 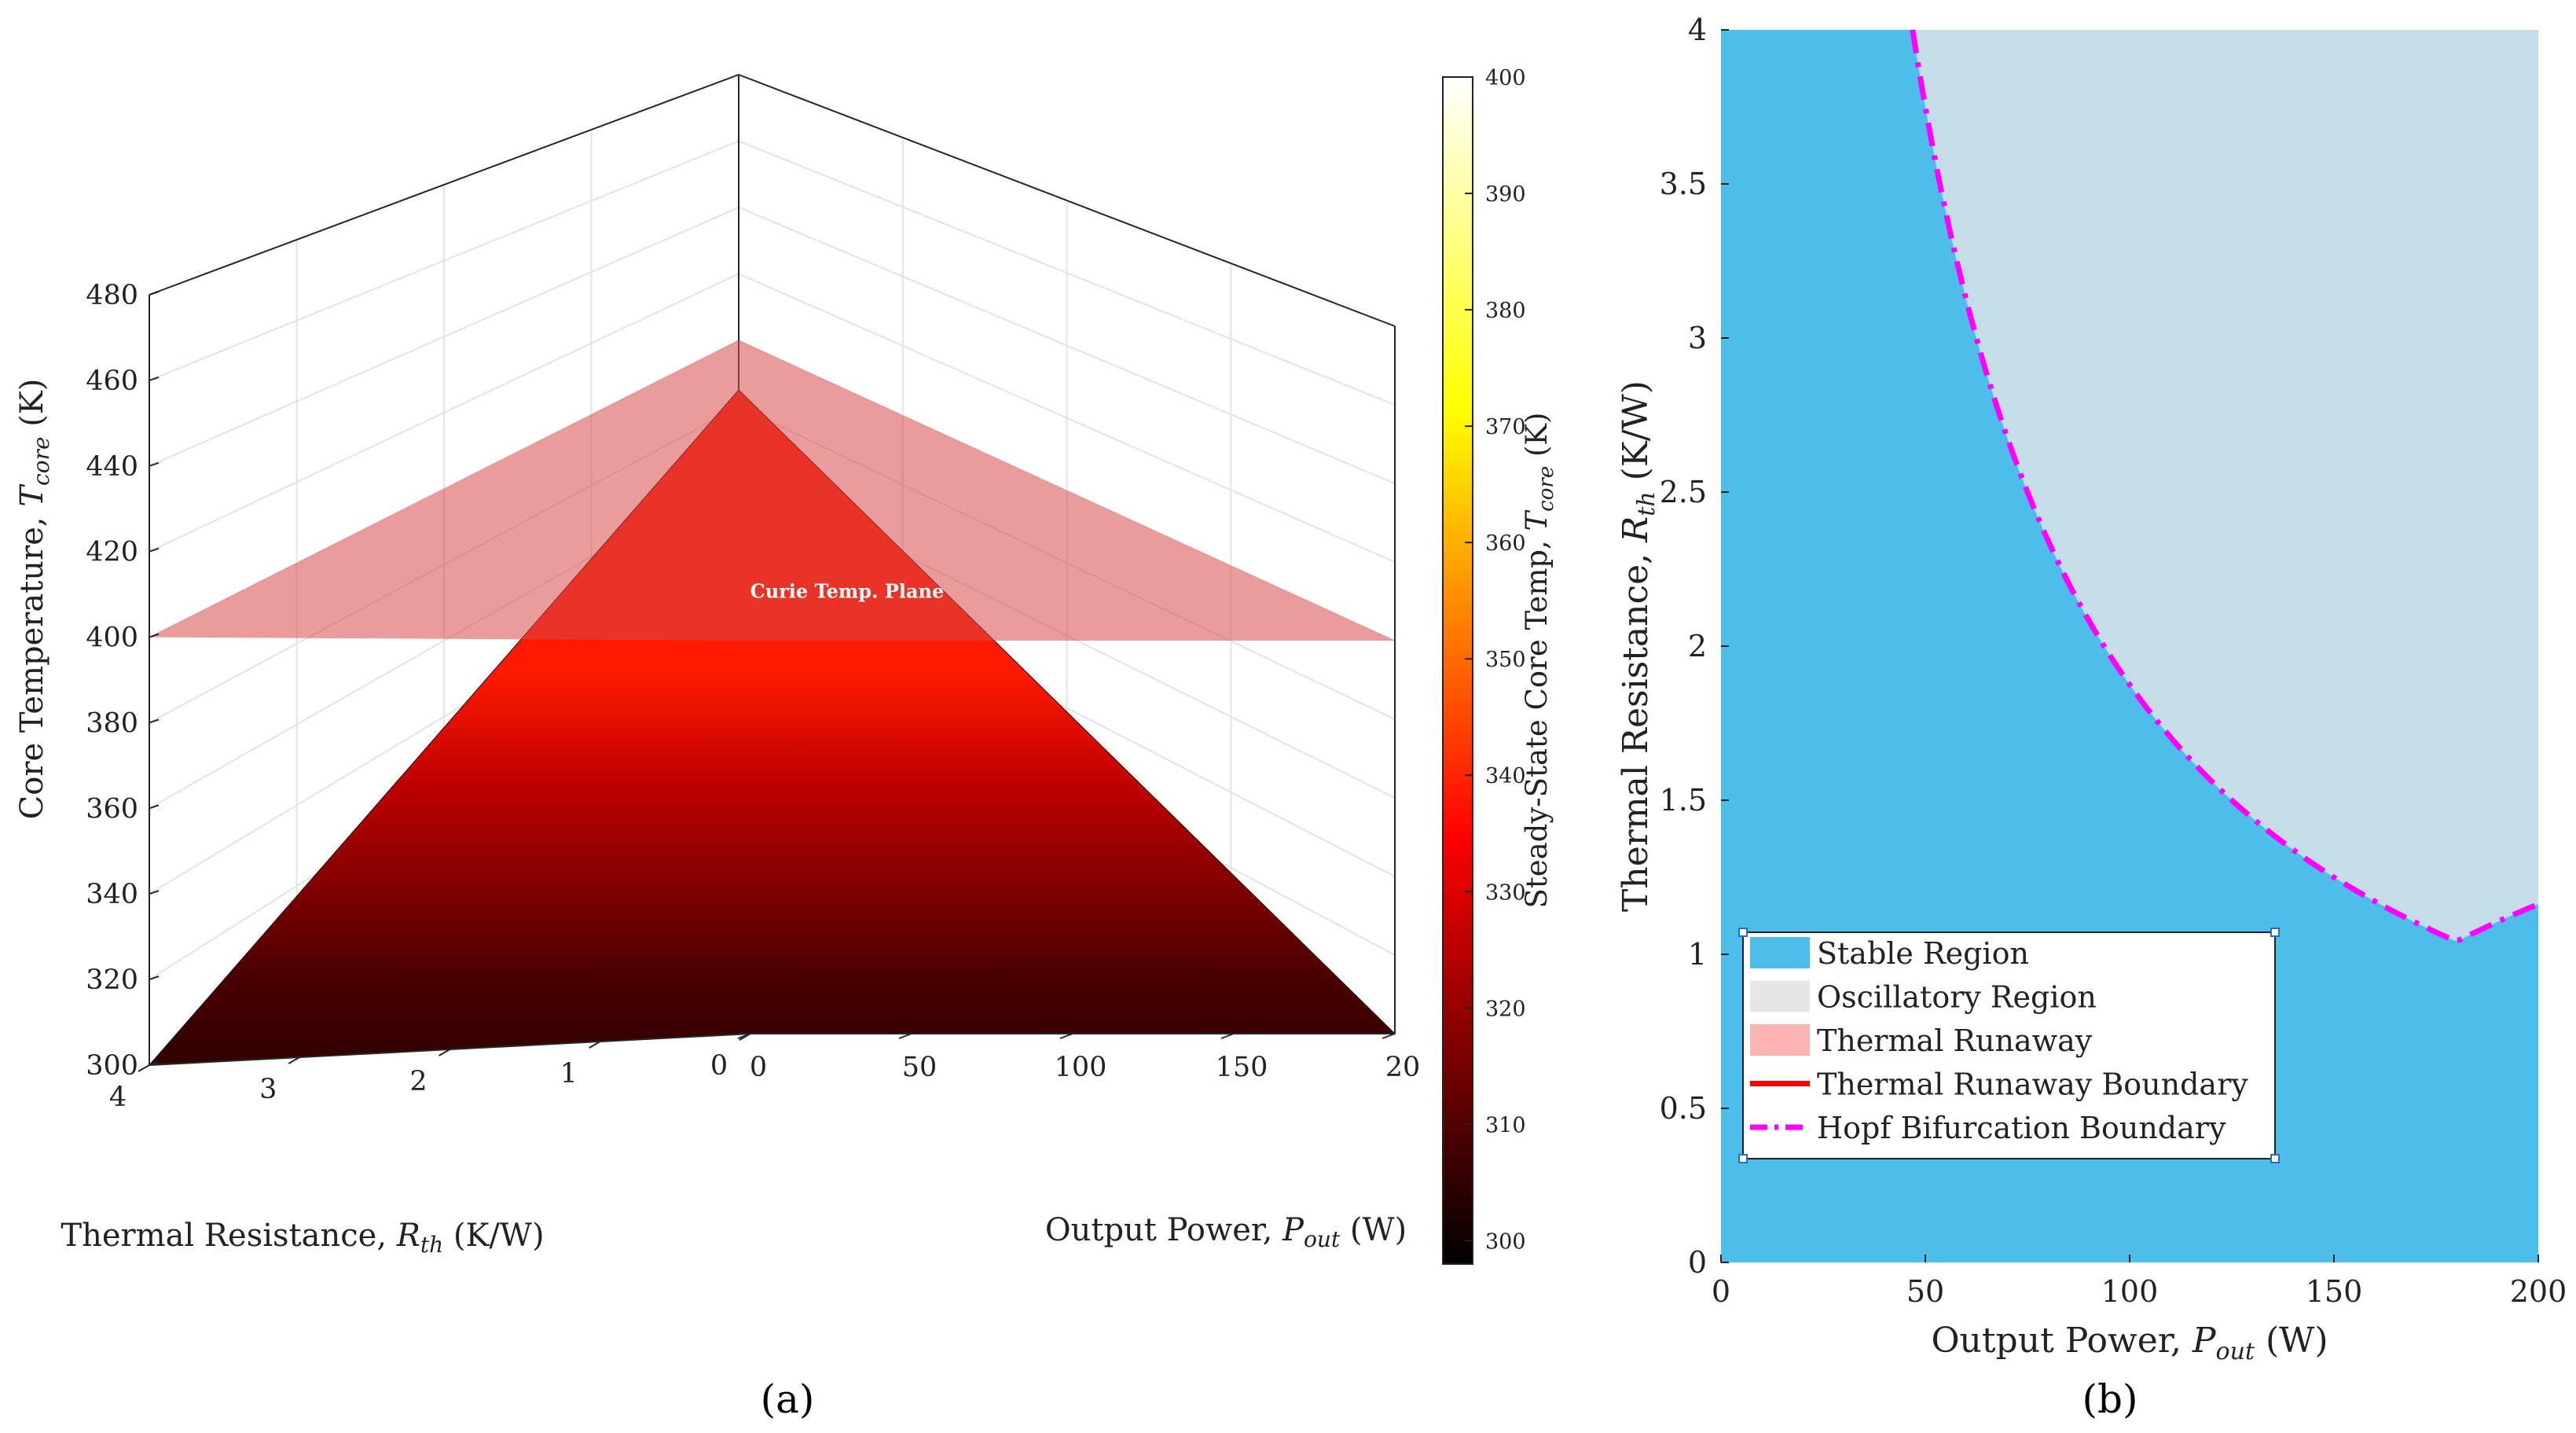 What do you see at coordinates (569, 1073) in the screenshot?
I see `a-y-tick-label: 1` at bounding box center [569, 1073].